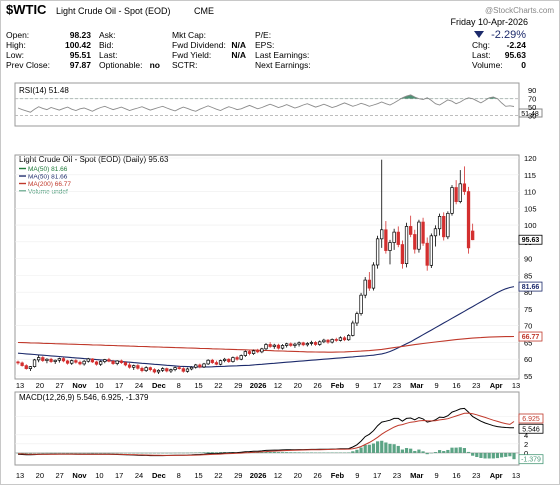  Describe the element at coordinates (139, 475) in the screenshot. I see `x-tick-label: 24` at that location.